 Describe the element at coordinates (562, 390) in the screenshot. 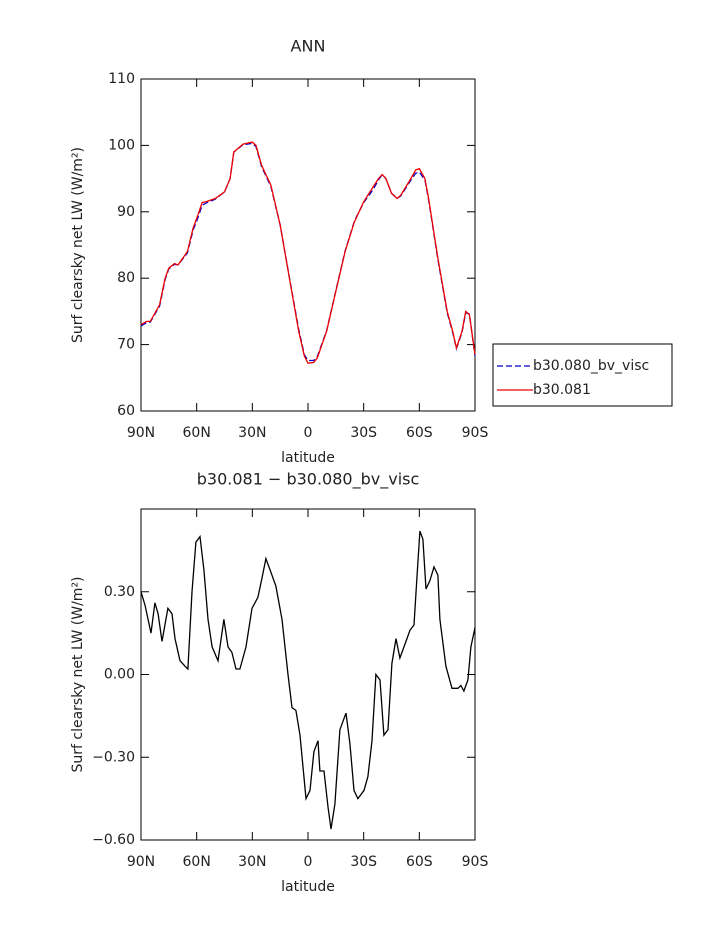

I see `legend-label: b30.081` at that location.